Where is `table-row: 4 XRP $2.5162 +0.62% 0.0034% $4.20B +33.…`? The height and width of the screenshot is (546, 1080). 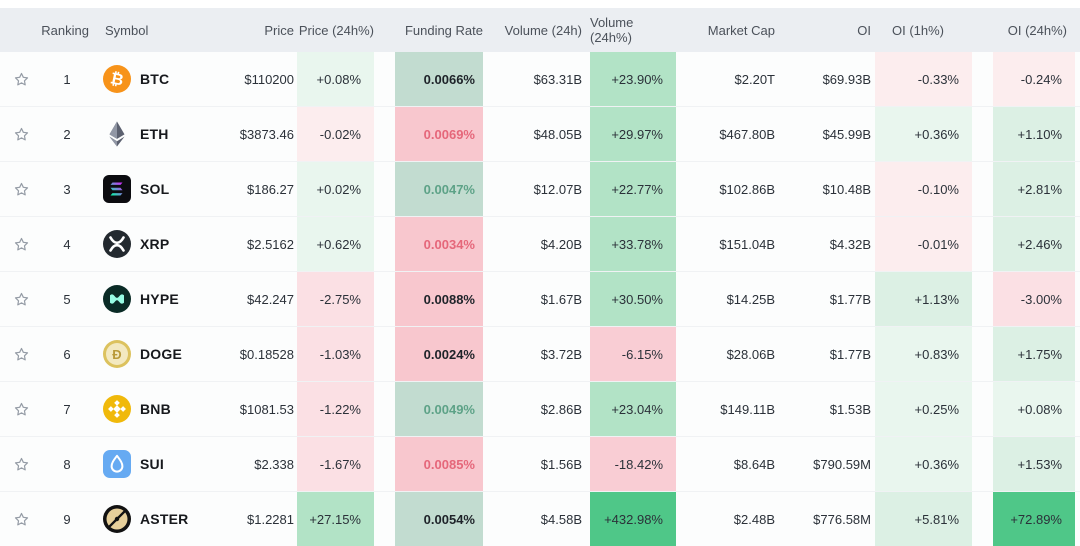
table-row: 4 XRP $2.5162 +0.62% 0.0034% $4.20B +33.… is located at coordinates (540, 244).